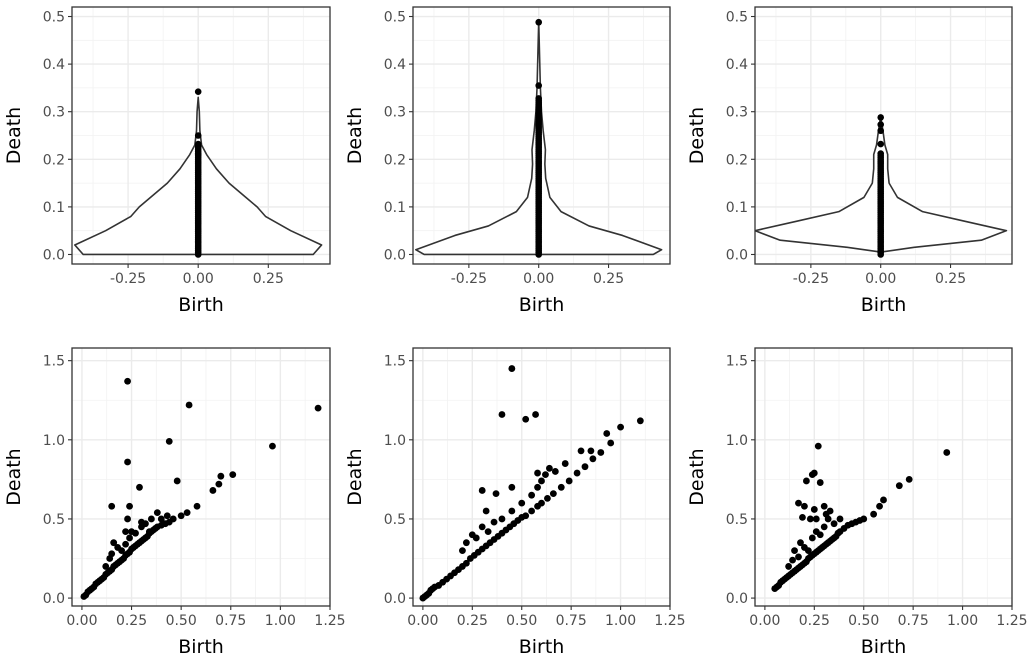 This screenshot has width=1027, height=666. What do you see at coordinates (814, 621) in the screenshot?
I see `x-tick-label: 0.25` at bounding box center [814, 621].